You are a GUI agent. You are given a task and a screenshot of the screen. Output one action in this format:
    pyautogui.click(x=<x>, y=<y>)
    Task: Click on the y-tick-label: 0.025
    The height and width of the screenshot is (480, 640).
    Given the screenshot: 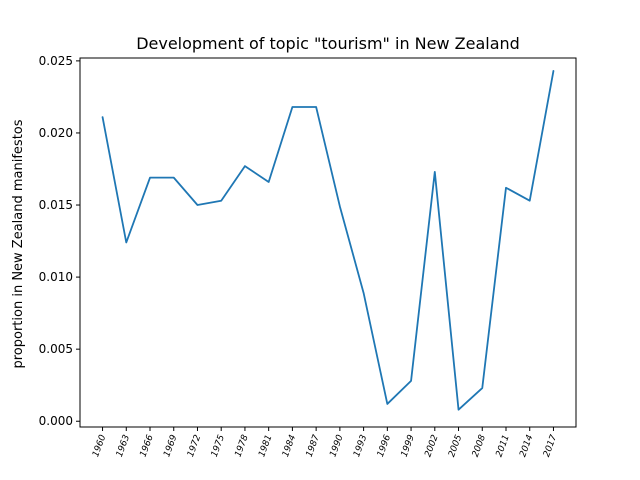 What is the action you would take?
    pyautogui.click(x=56, y=61)
    